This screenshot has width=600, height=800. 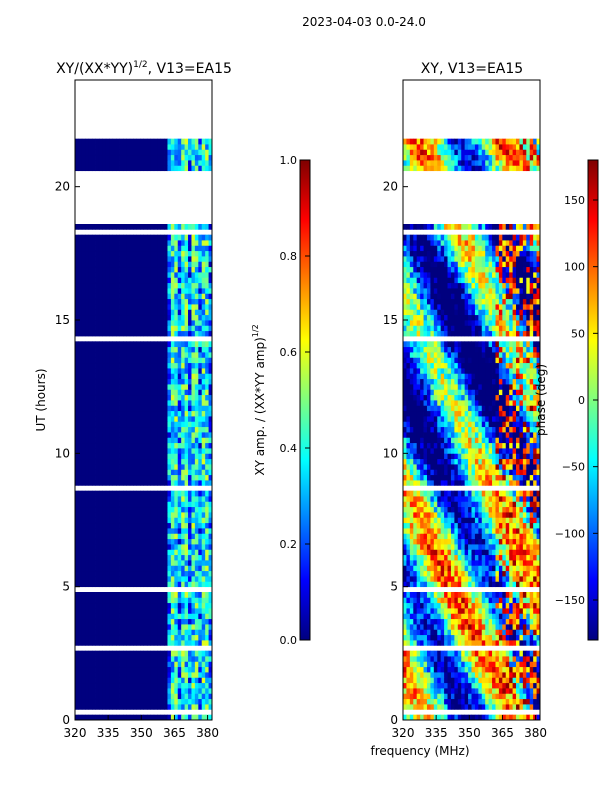 What do you see at coordinates (62, 453) in the screenshot?
I see `y-tick-label: 10` at bounding box center [62, 453].